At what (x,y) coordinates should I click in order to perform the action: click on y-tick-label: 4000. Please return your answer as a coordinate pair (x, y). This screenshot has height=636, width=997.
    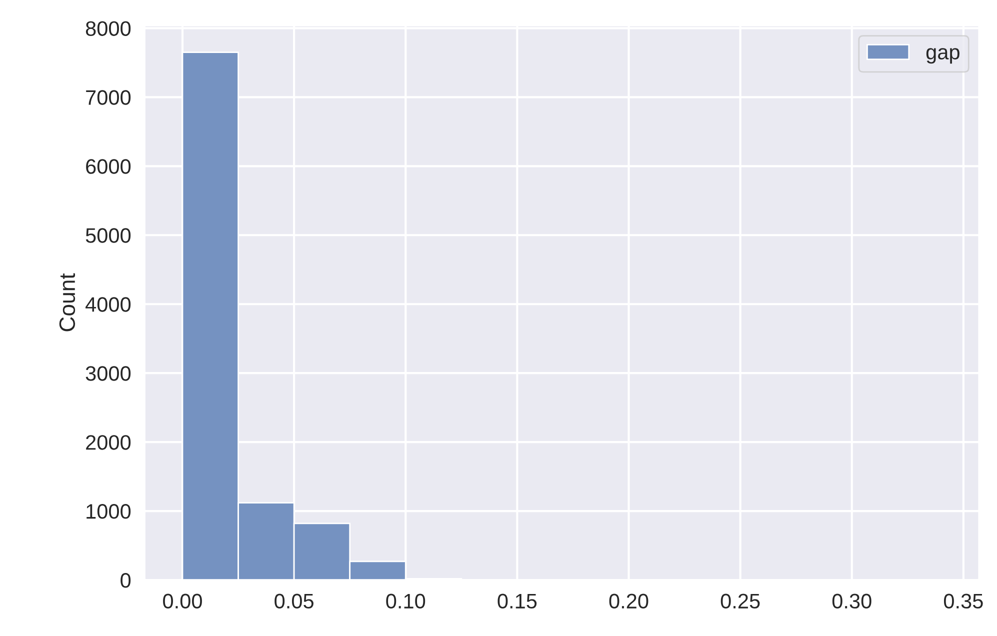
    Looking at the image, I should click on (108, 304).